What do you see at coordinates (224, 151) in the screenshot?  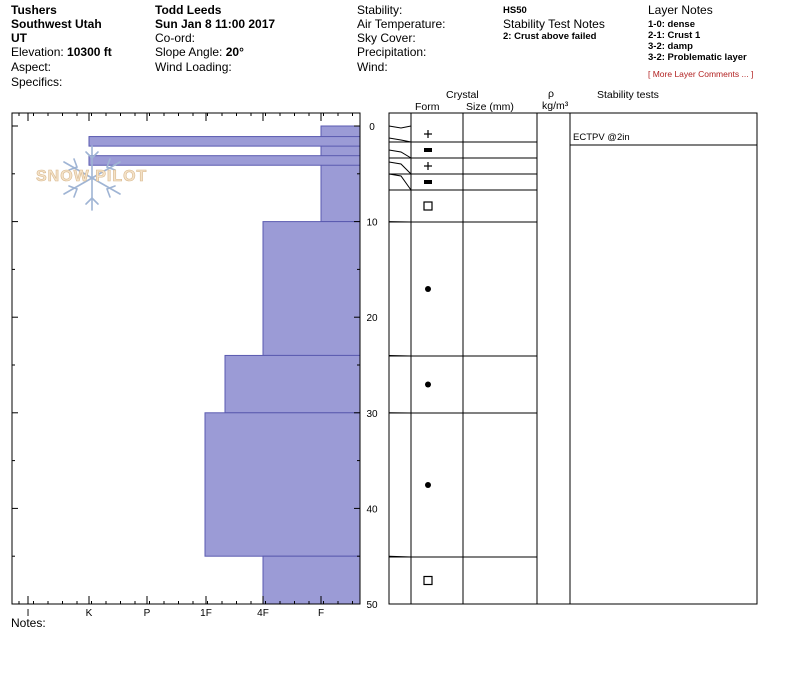 I see `crust-bars` at bounding box center [224, 151].